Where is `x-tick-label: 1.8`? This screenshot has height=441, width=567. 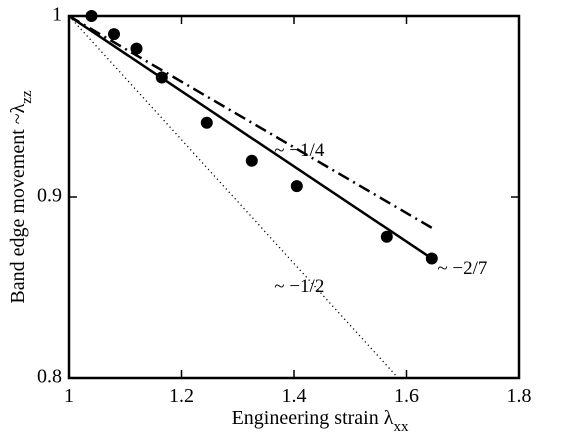
x-tick-label: 1.8 is located at coordinates (519, 396).